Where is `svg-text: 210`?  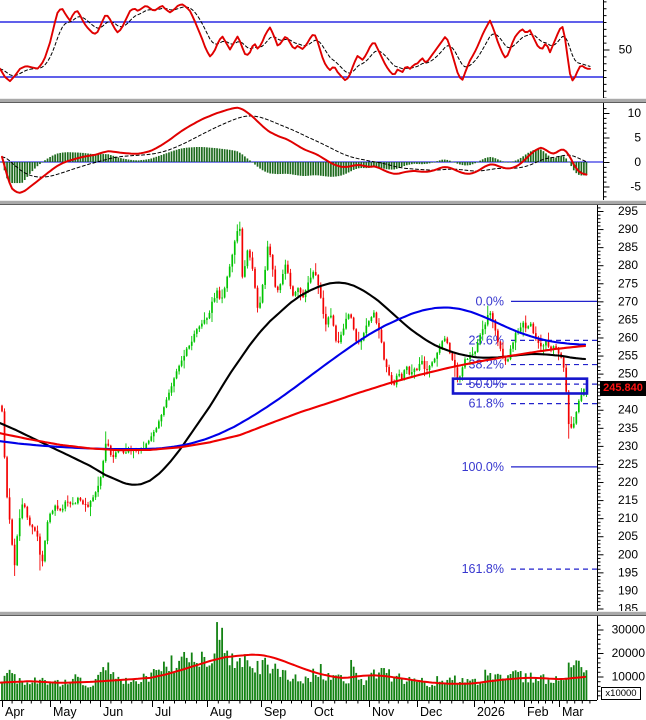 svg-text: 210 is located at coordinates (628, 518).